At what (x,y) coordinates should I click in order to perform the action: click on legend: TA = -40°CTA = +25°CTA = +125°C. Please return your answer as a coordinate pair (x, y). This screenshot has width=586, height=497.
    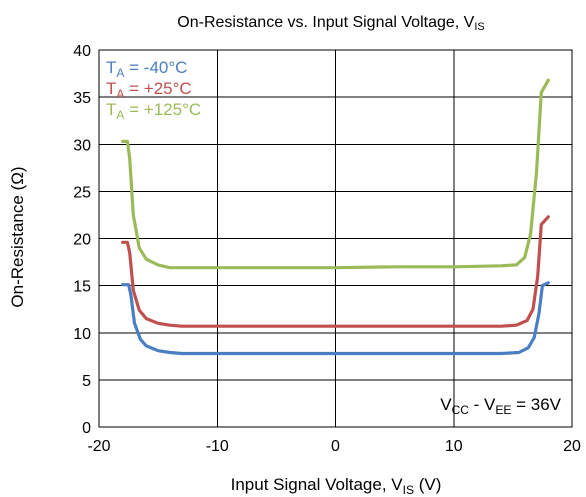
    Looking at the image, I should click on (153, 90).